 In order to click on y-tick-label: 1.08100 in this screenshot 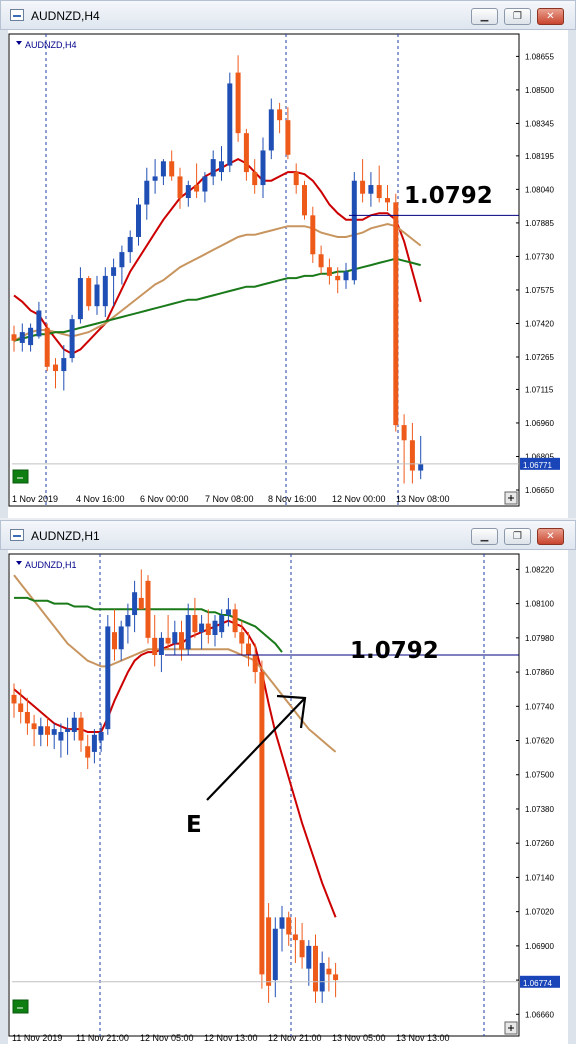, I will do `click(539, 604)`.